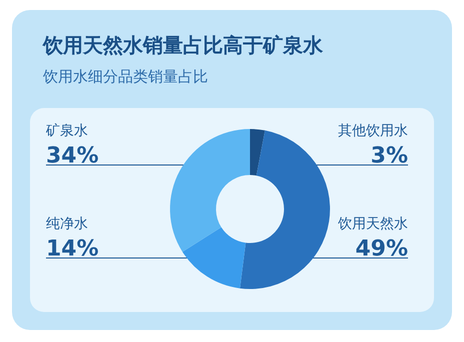 The width and height of the screenshot is (464, 342). Describe the element at coordinates (373, 131) in the screenshot. I see `slice-label: 其他饮用水` at that location.